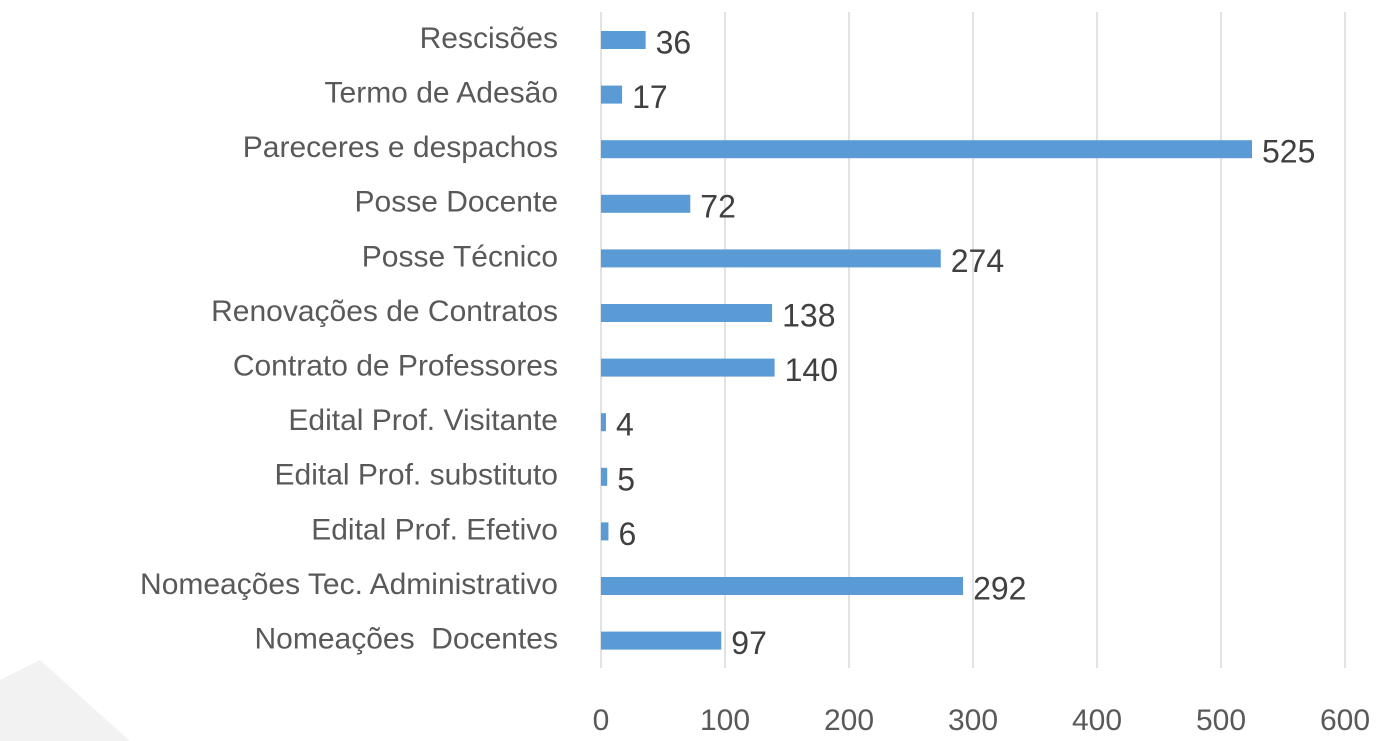  What do you see at coordinates (434, 529) in the screenshot?
I see `y-tick-label: Edital Prof. Efetivo` at bounding box center [434, 529].